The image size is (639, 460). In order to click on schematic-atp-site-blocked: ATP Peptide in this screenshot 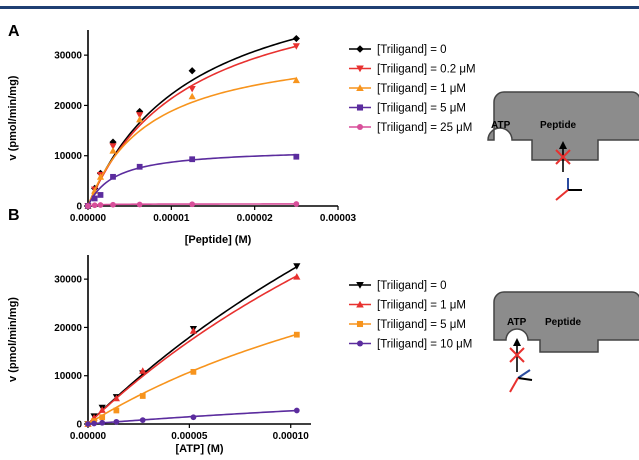, I will do `click(566, 342)`.